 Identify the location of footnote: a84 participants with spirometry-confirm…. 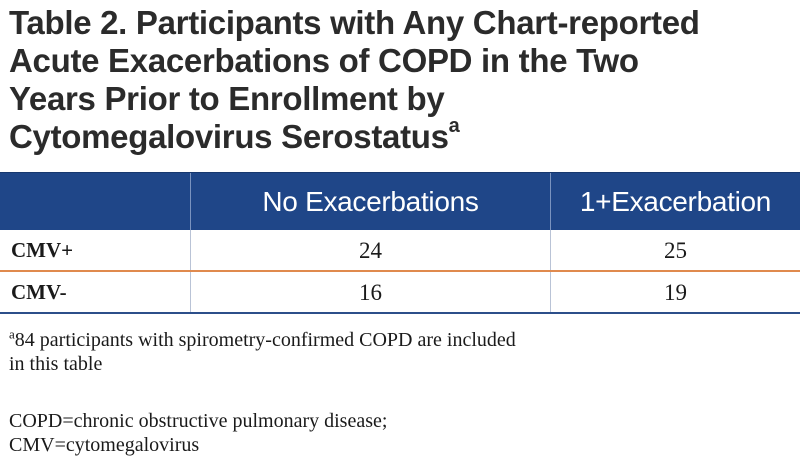
(399, 351).